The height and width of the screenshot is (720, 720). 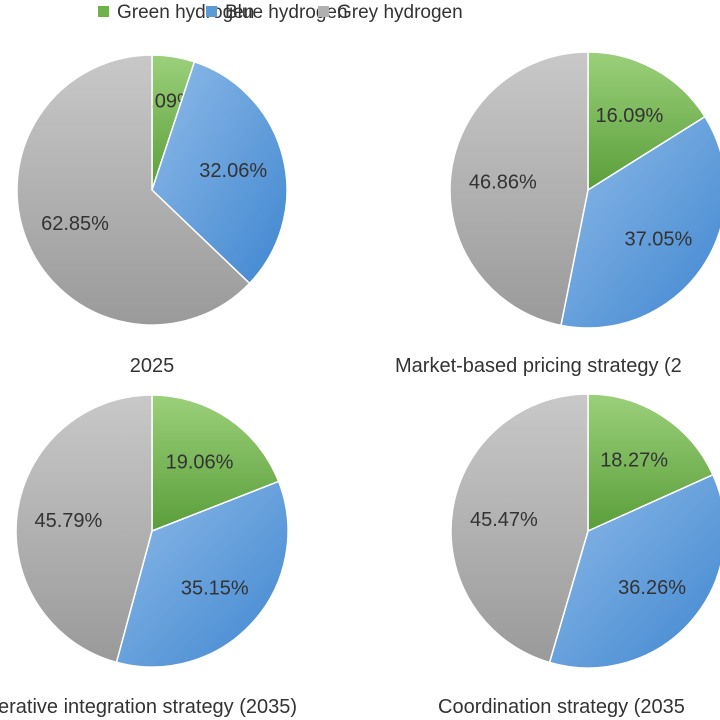 What do you see at coordinates (630, 116) in the screenshot?
I see `data-label-green: 16.09%` at bounding box center [630, 116].